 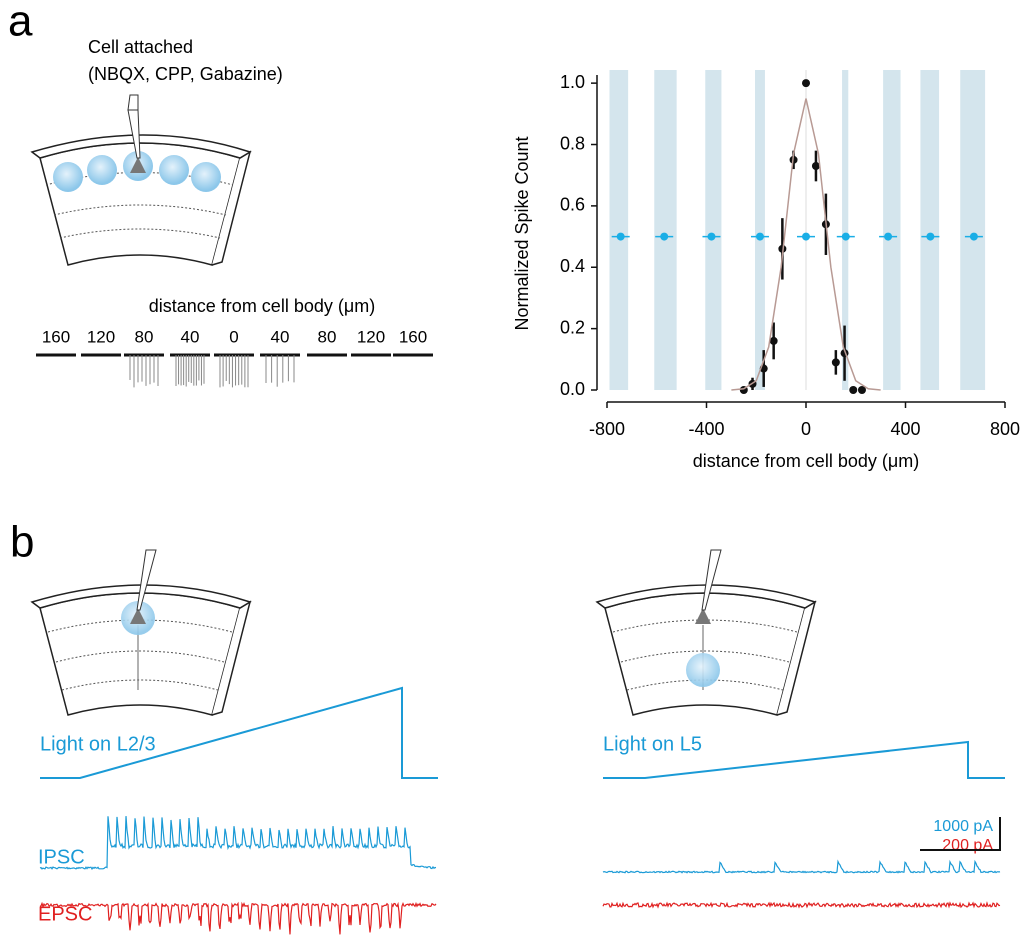 I want to click on x-tick-label: 400, so click(x=905, y=429).